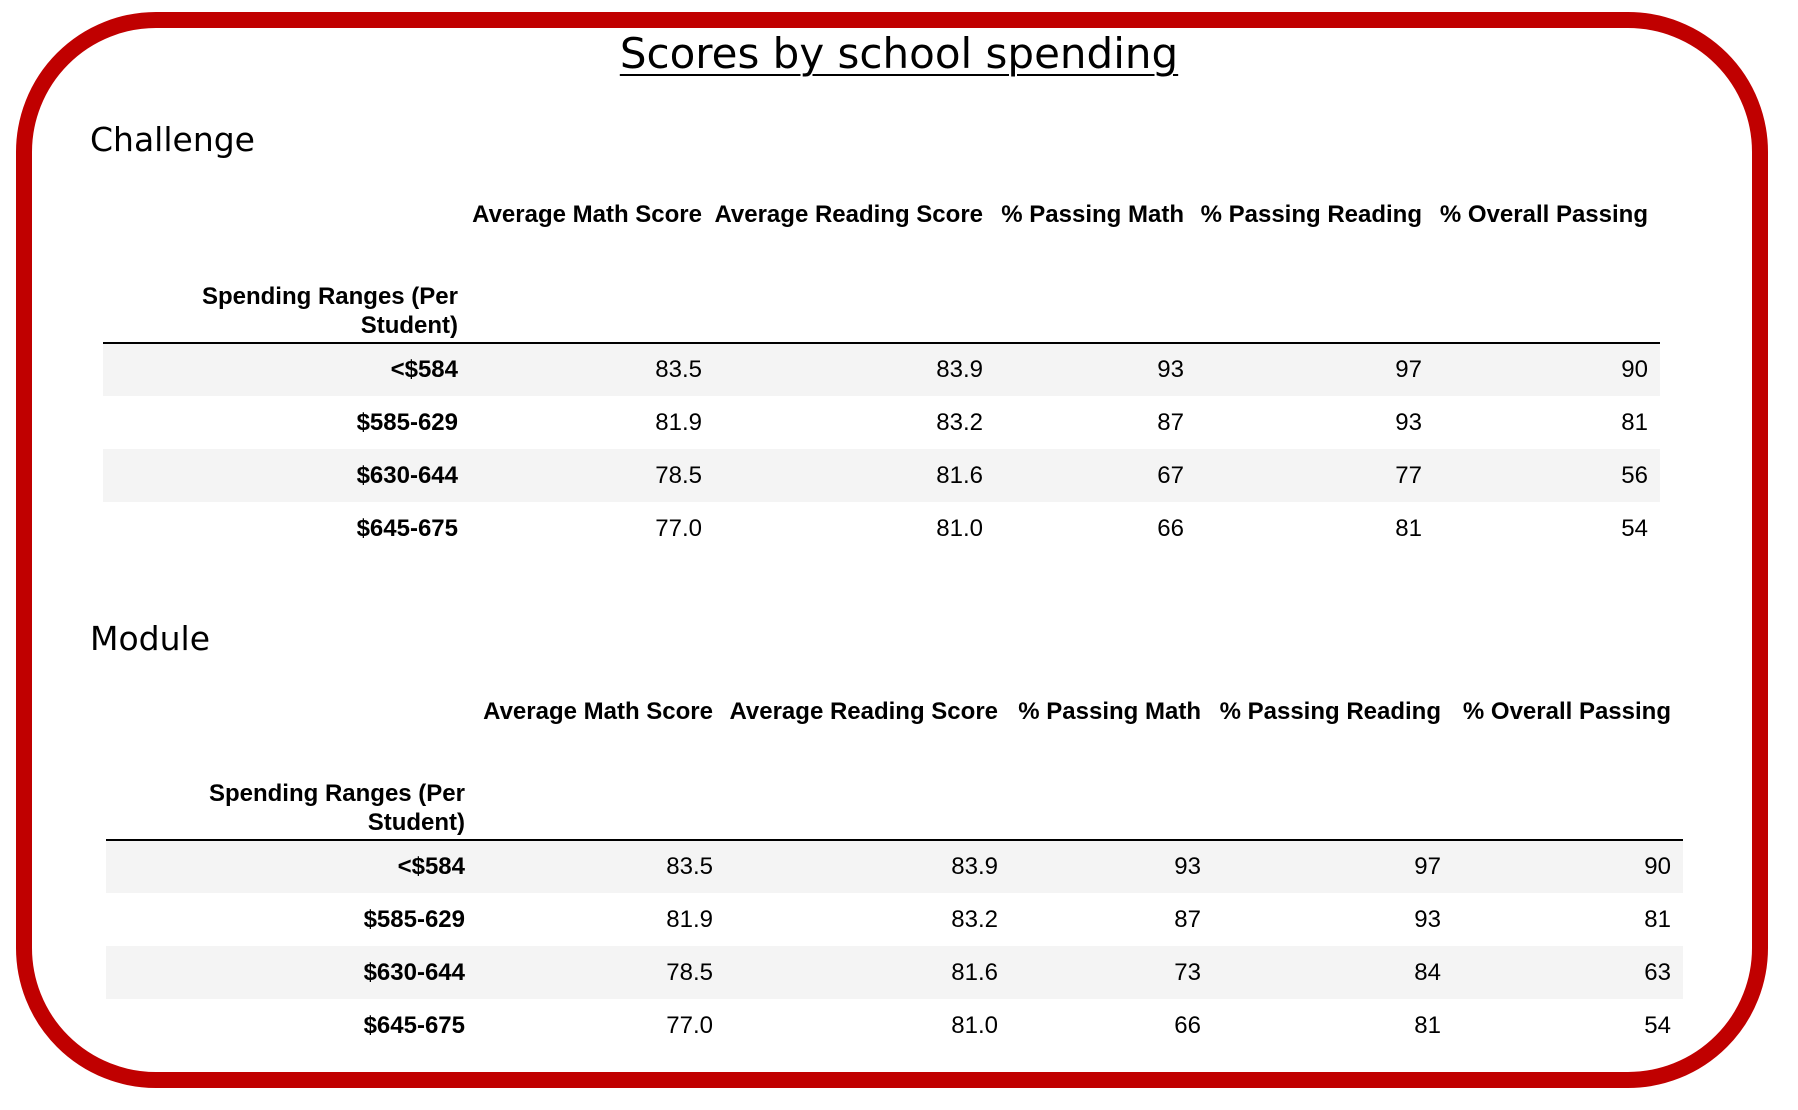 Image resolution: width=1798 pixels, height=1110 pixels. Describe the element at coordinates (150, 638) in the screenshot. I see `section-title-module: Module` at that location.